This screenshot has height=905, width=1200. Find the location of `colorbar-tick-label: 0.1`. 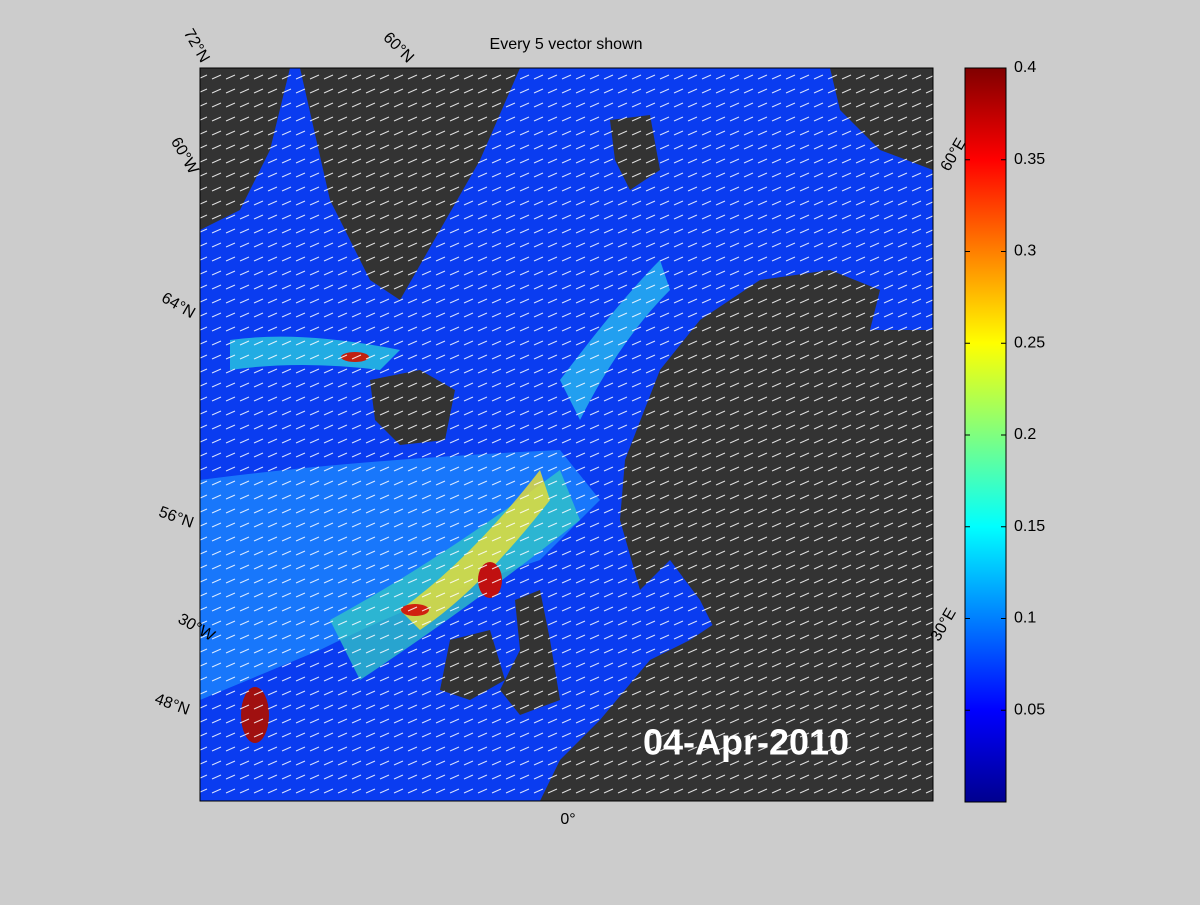

colorbar-tick-label: 0.1 is located at coordinates (1025, 618).